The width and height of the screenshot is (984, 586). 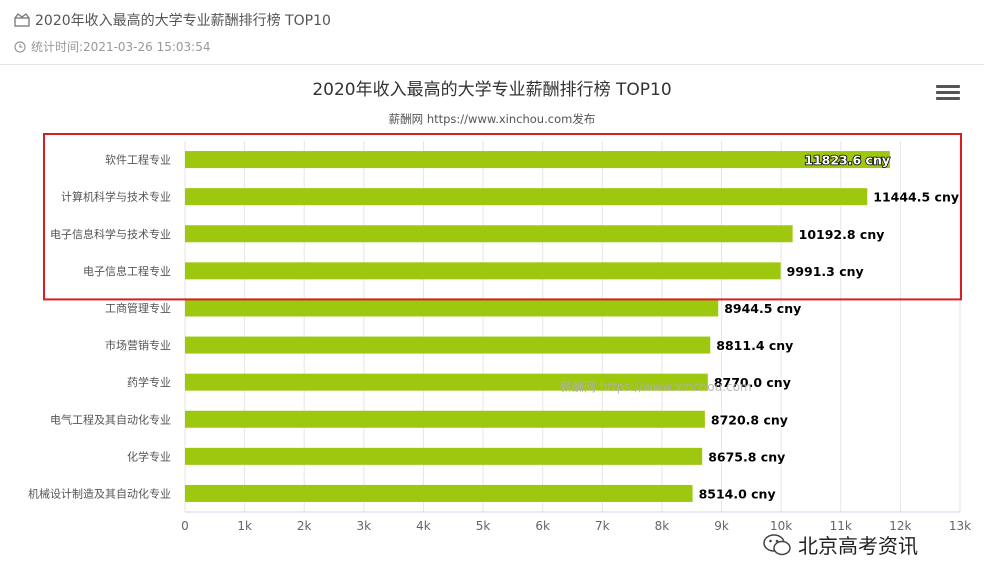 What do you see at coordinates (364, 526) in the screenshot?
I see `x-tick-label: 3k` at bounding box center [364, 526].